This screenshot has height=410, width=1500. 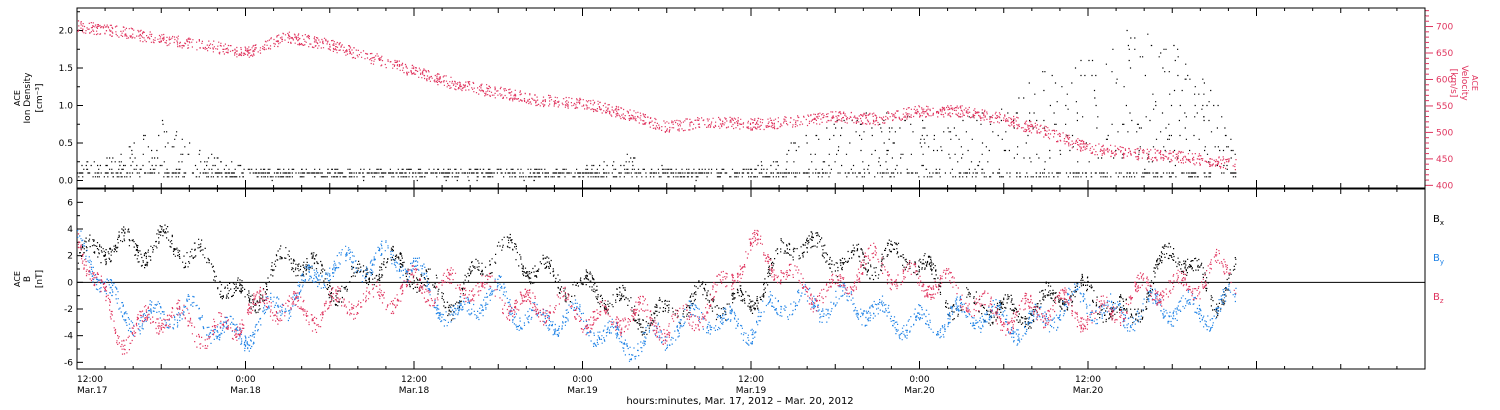 I want to click on velocity-tick-label: 700, so click(x=1444, y=28).